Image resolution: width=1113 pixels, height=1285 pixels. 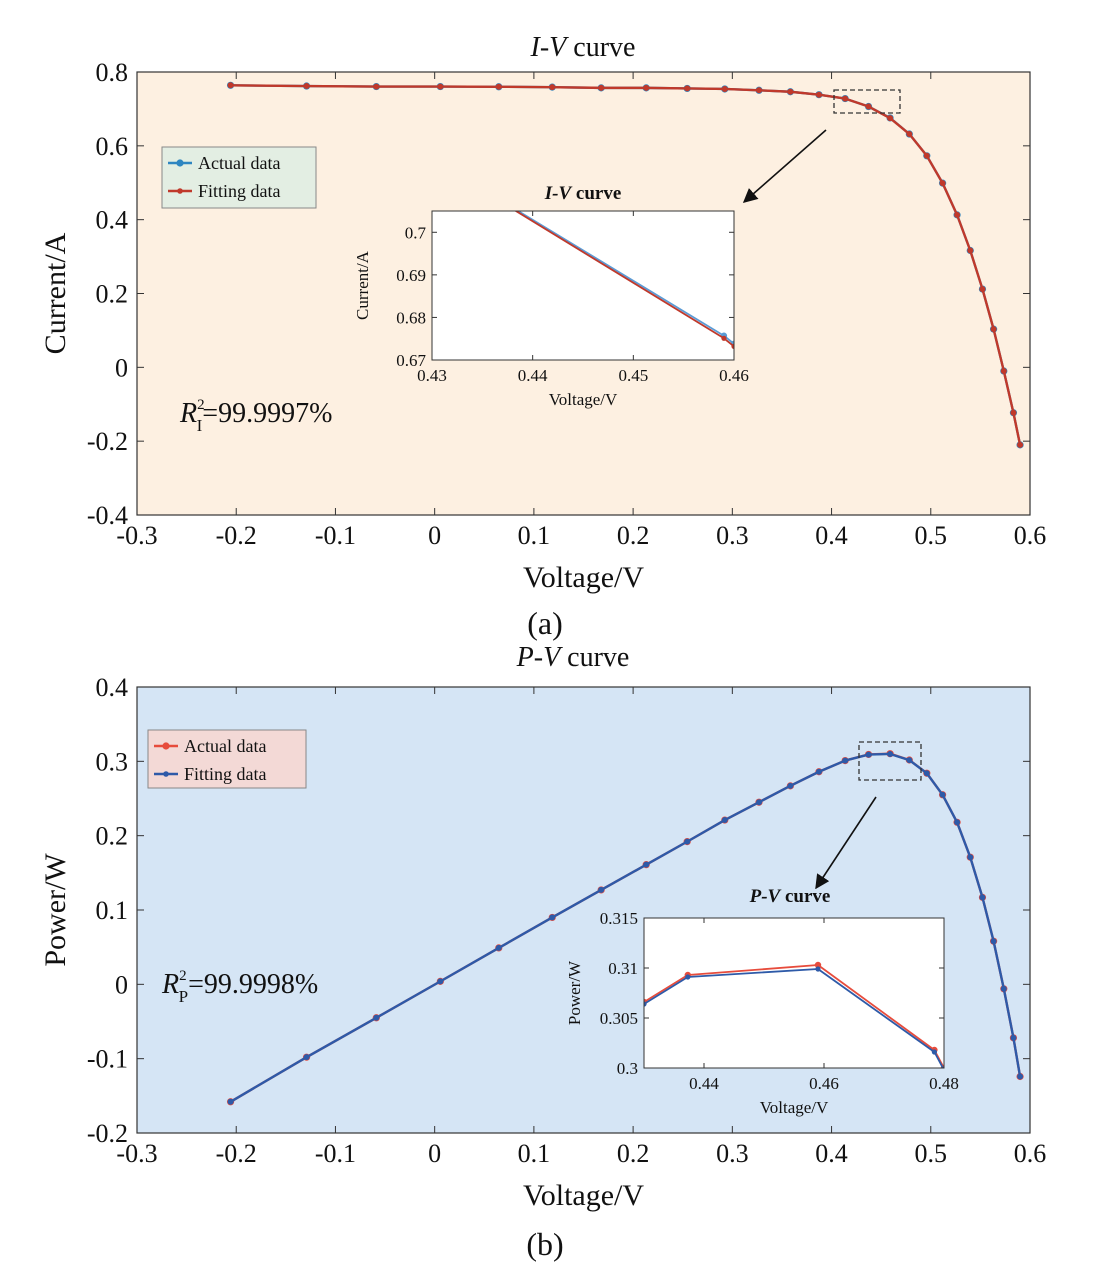 I want to click on inset-frame, so click(x=794, y=993).